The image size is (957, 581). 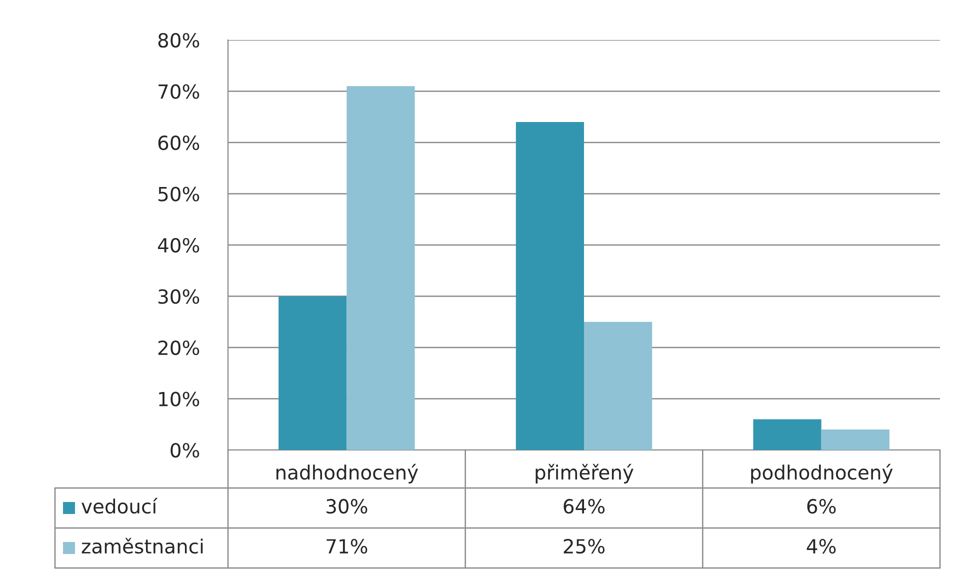 What do you see at coordinates (120, 506) in the screenshot?
I see `legend-label: vedoucí` at bounding box center [120, 506].